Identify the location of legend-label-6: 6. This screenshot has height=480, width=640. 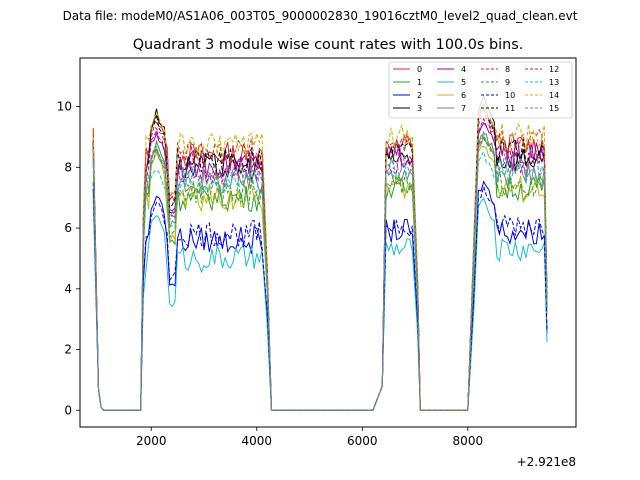
(463, 95).